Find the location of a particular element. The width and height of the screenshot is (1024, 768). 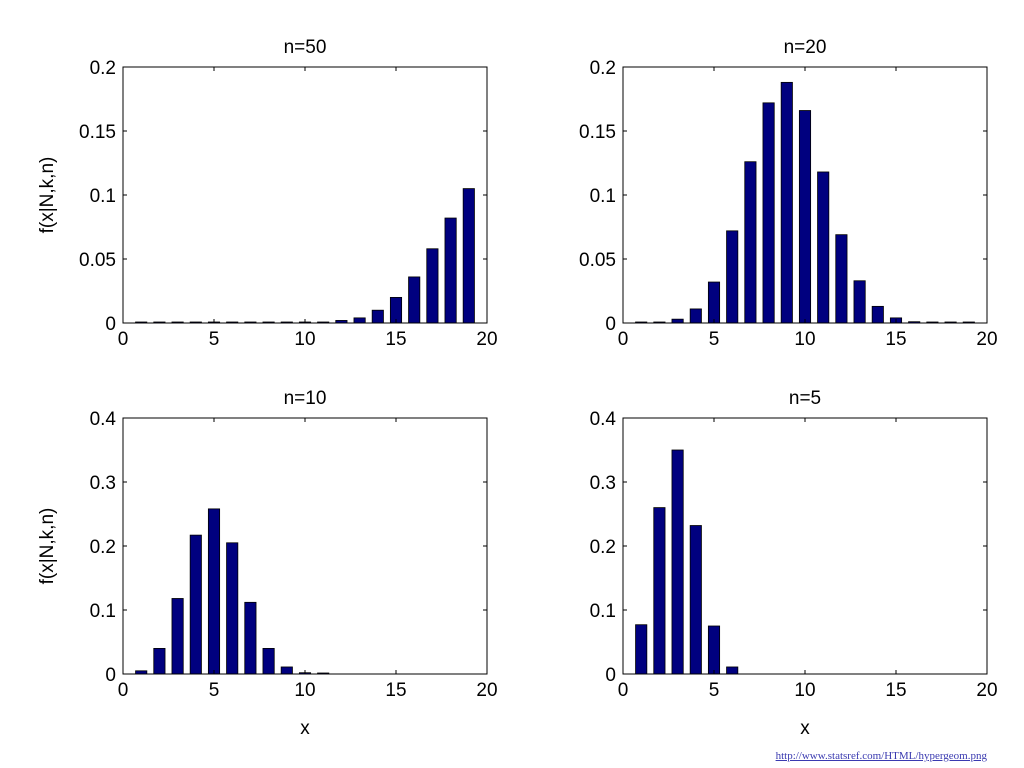

subplot-title: n=5 is located at coordinates (805, 398).